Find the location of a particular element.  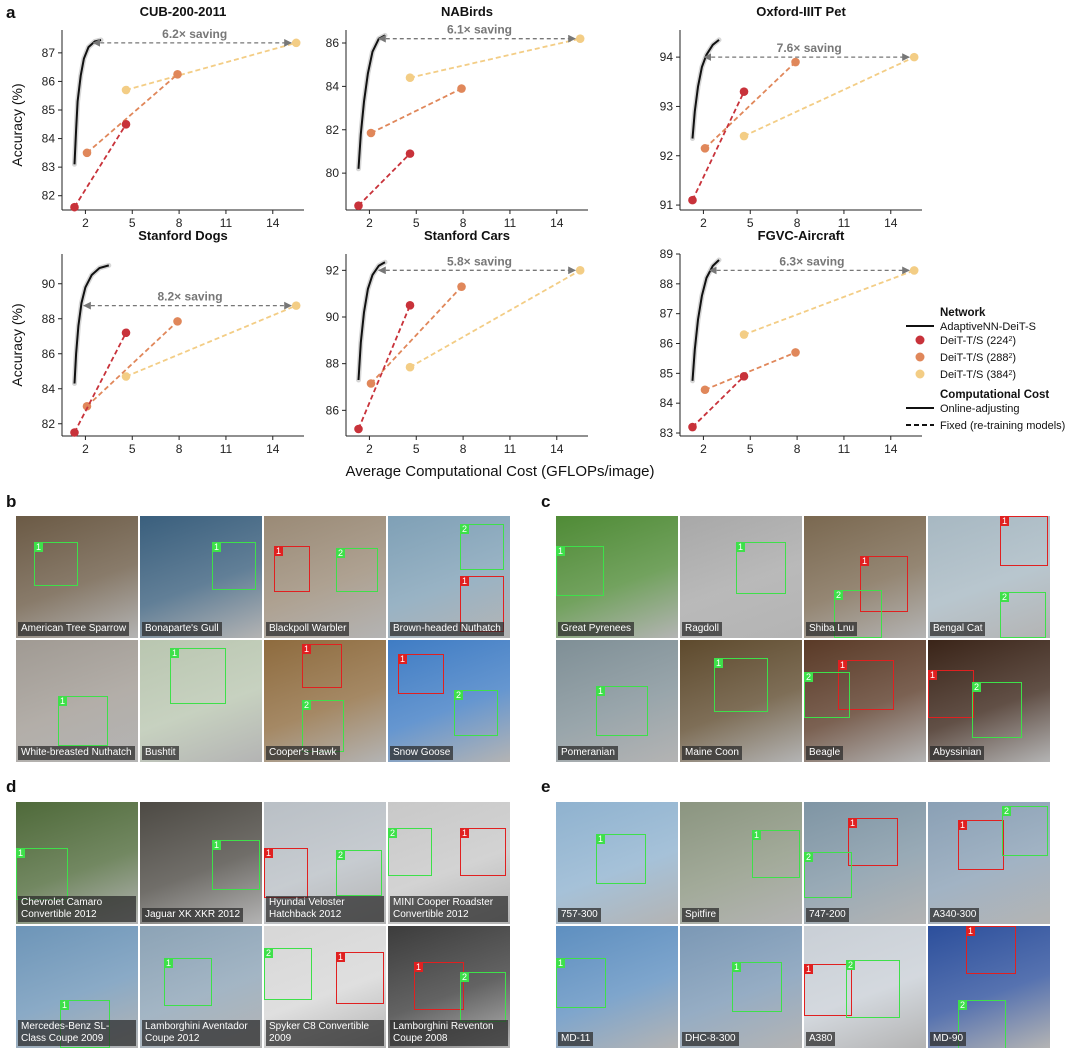

saving-label: 7.6× saving is located at coordinates (809, 48).